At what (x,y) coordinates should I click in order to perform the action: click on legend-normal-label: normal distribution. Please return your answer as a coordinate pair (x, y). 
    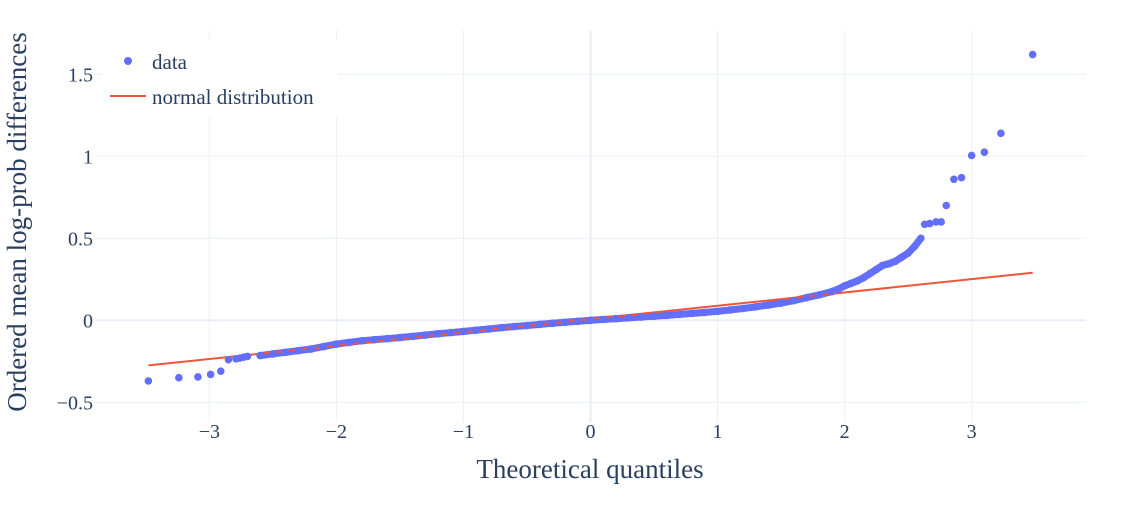
    Looking at the image, I should click on (233, 97).